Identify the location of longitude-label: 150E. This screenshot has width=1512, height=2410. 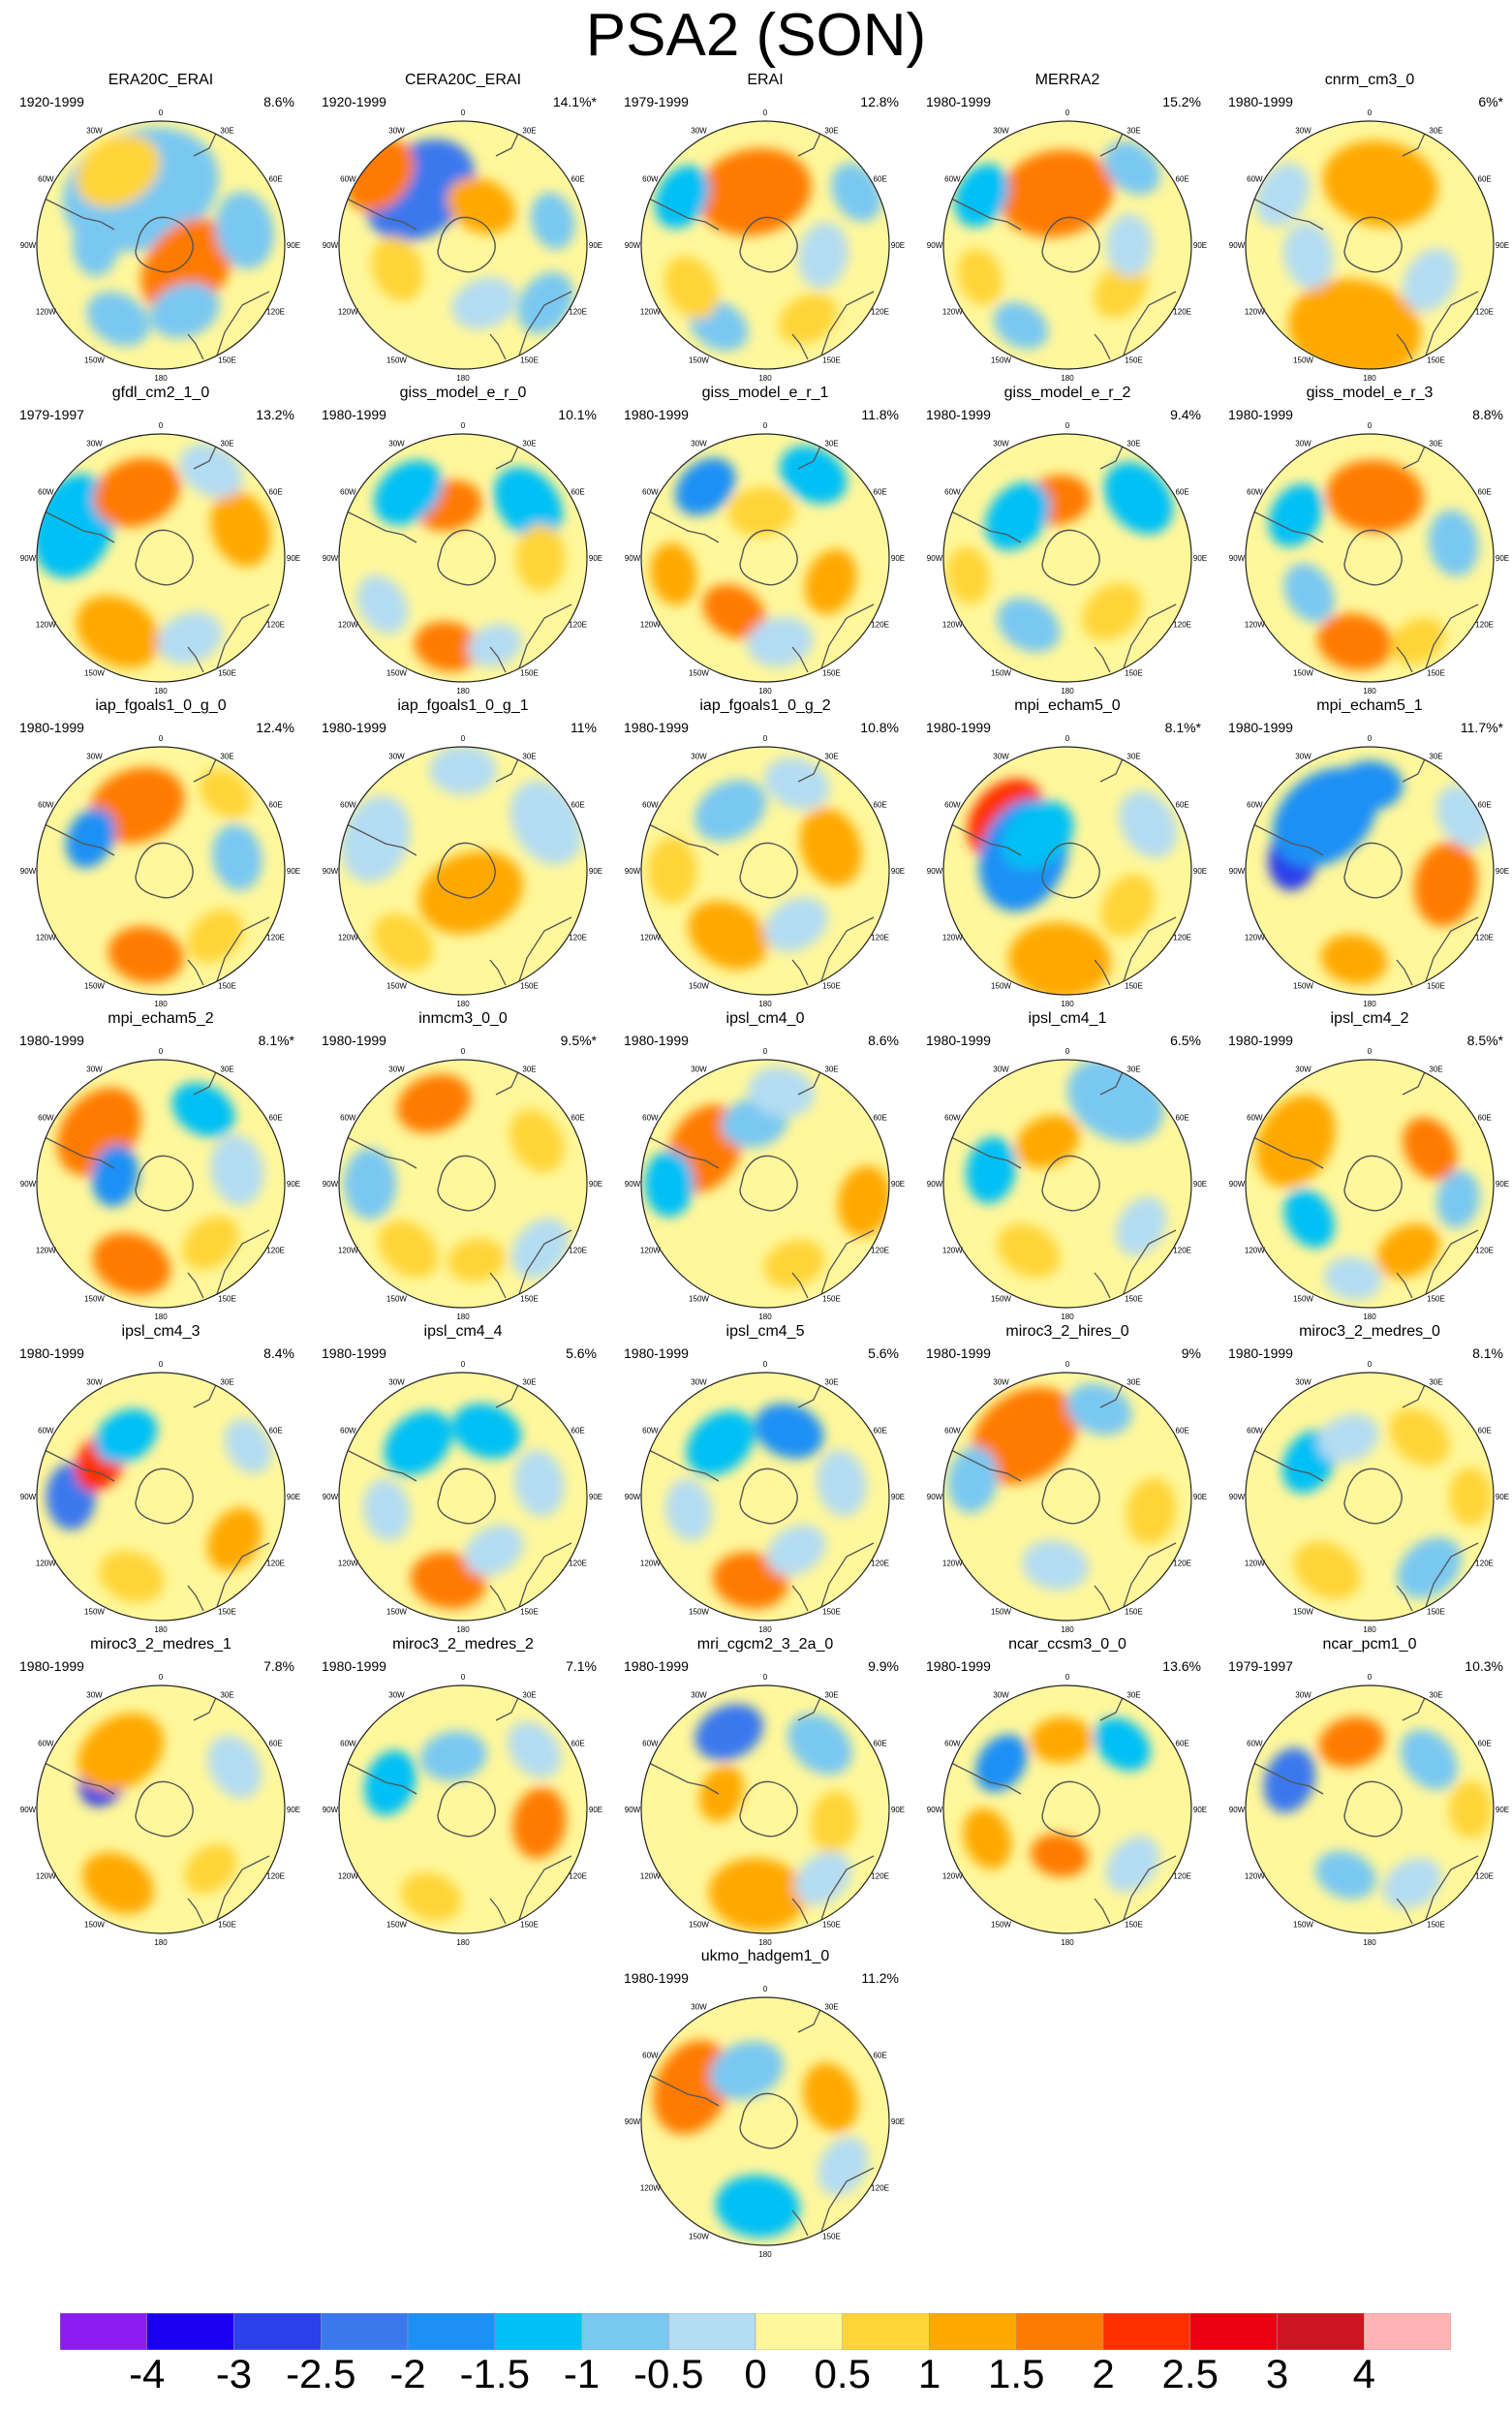
(831, 2237).